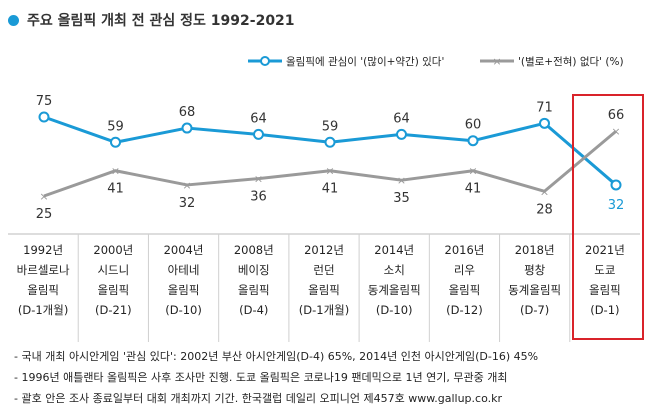 This screenshot has height=416, width=648. What do you see at coordinates (258, 197) in the screenshot?
I see `data-label: 36` at bounding box center [258, 197].